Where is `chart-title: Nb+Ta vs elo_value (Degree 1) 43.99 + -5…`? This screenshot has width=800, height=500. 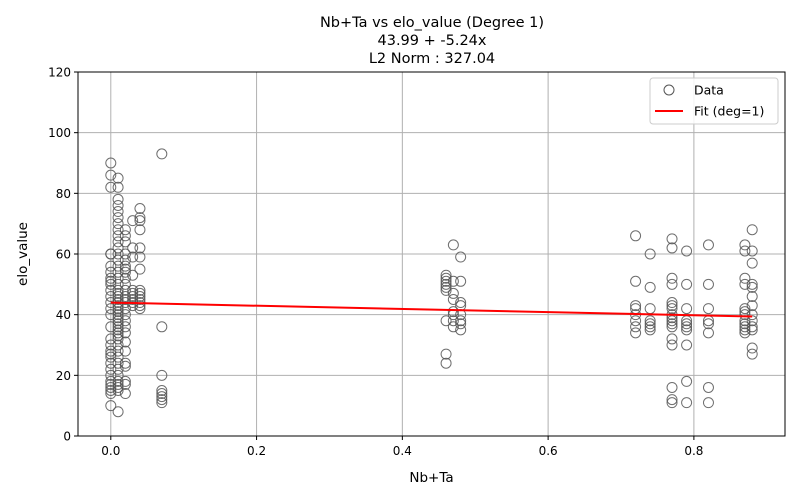
chart-title: Nb+Ta vs elo_value (Degree 1) 43.99 + -5… is located at coordinates (432, 41).